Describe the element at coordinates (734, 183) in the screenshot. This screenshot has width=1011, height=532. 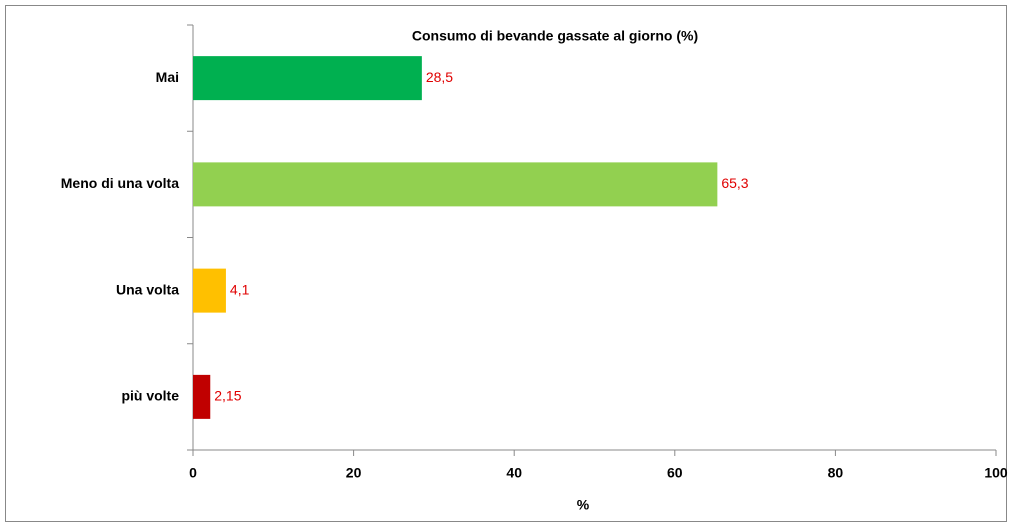
I see `data-label: 65,3` at that location.